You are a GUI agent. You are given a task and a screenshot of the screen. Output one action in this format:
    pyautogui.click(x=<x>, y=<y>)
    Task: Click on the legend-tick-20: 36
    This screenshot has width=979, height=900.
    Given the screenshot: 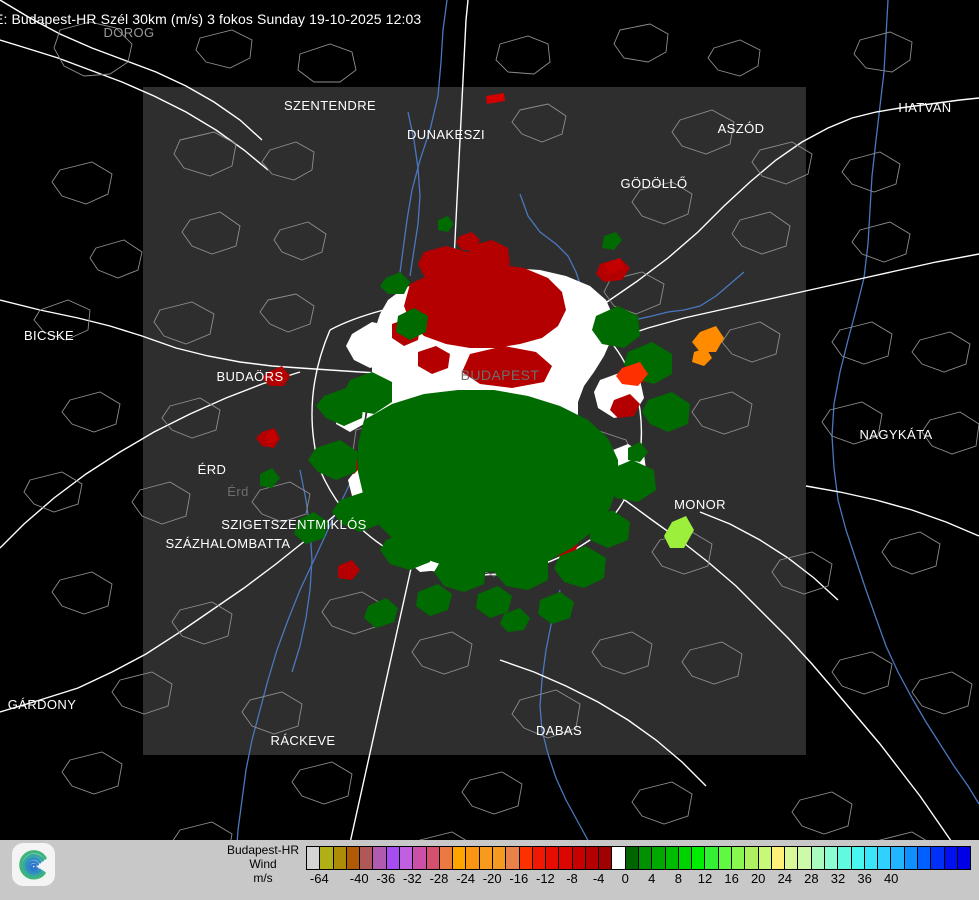 What is the action you would take?
    pyautogui.click(x=864, y=878)
    